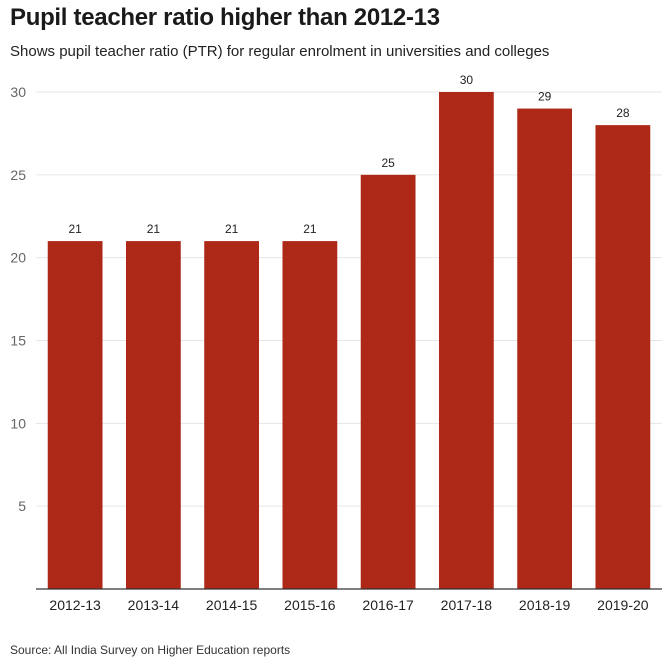 This screenshot has height=663, width=670. Describe the element at coordinates (18, 258) in the screenshot. I see `y-tick-label: 20` at that location.